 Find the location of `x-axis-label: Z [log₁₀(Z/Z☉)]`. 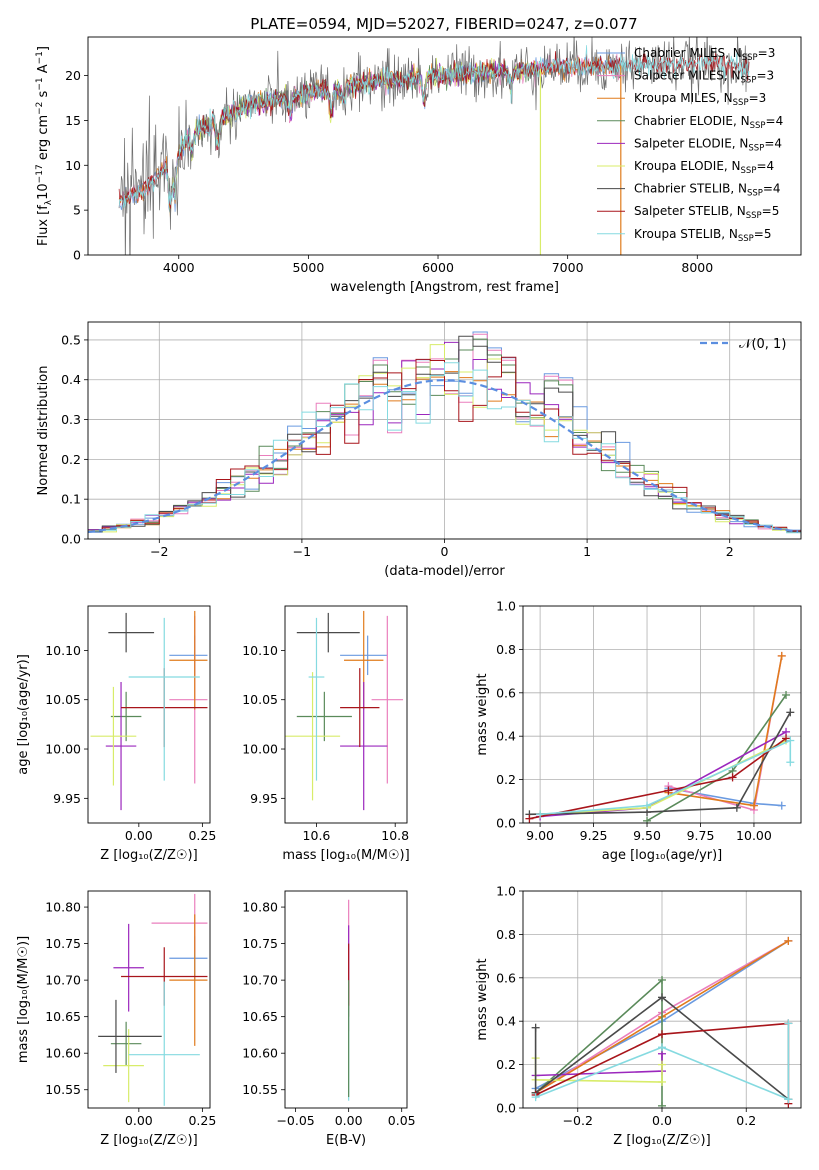

x-axis-label: Z [log₁₀(Z/Z☉)] is located at coordinates (148, 855).